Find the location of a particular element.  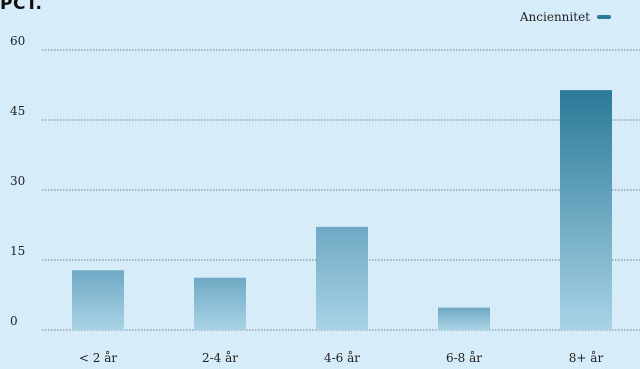

y-tick-label: 15 is located at coordinates (17, 251).